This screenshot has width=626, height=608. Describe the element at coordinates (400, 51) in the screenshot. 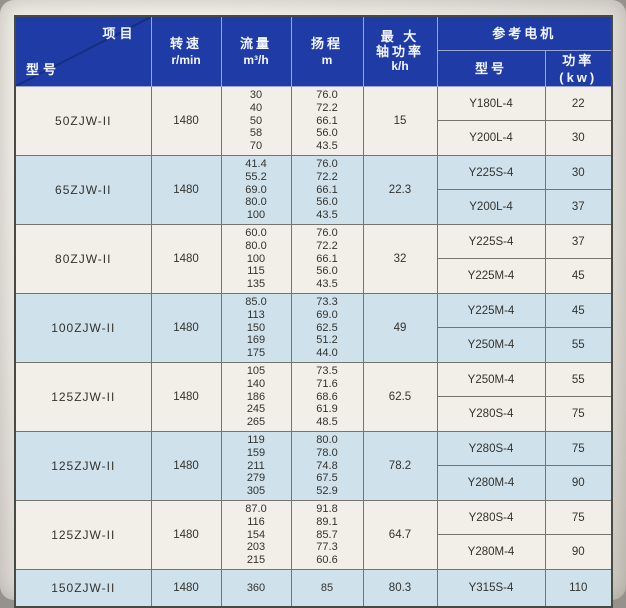

I see `header-max-shaft-power: 最 大 轴功率 k/h` at that location.